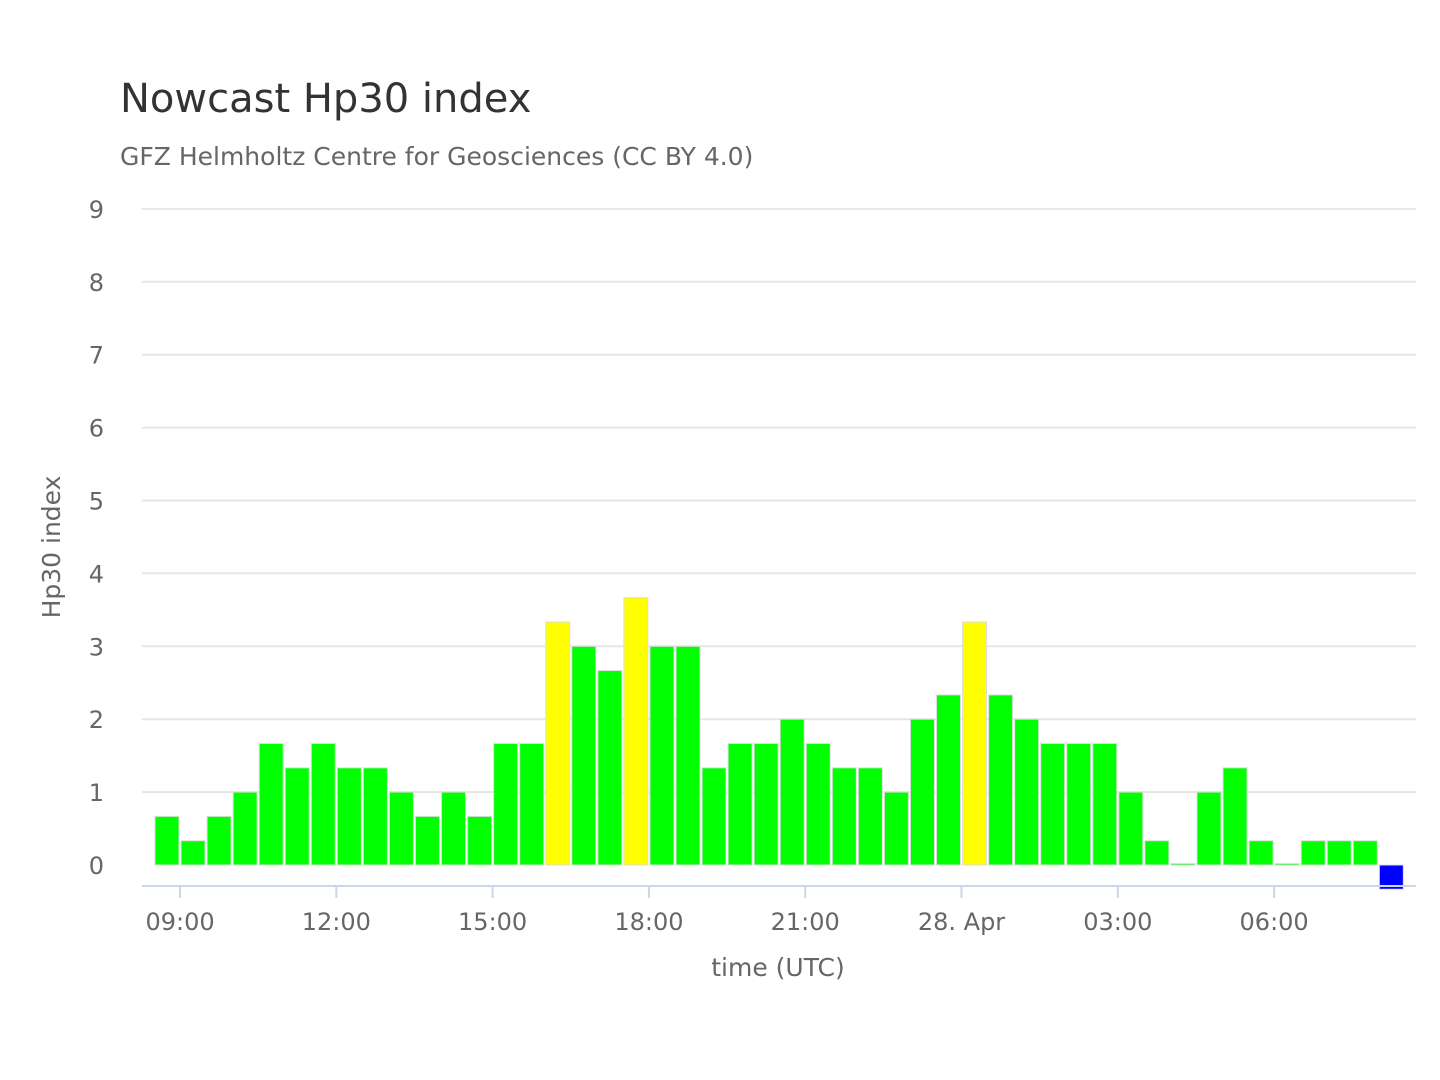 Image resolution: width=1440 pixels, height=1080 pixels. I want to click on chart-title: Nowcast Hp30 index, so click(326, 99).